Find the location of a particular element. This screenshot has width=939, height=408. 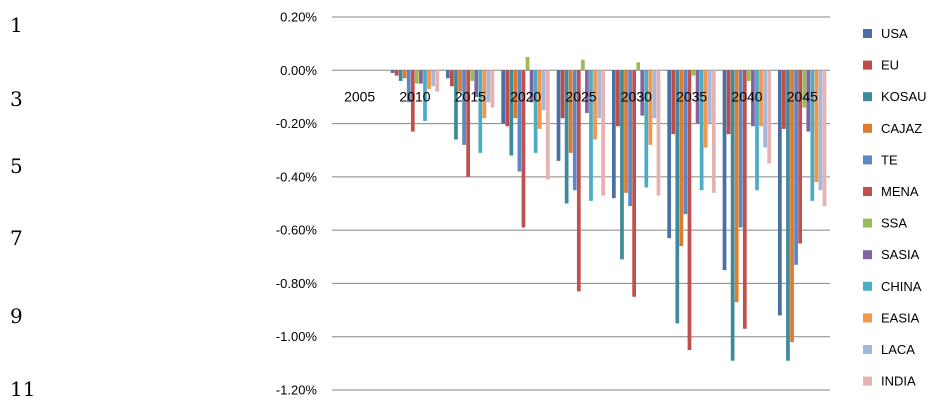

bar-kosau-2010 is located at coordinates (400, 75).